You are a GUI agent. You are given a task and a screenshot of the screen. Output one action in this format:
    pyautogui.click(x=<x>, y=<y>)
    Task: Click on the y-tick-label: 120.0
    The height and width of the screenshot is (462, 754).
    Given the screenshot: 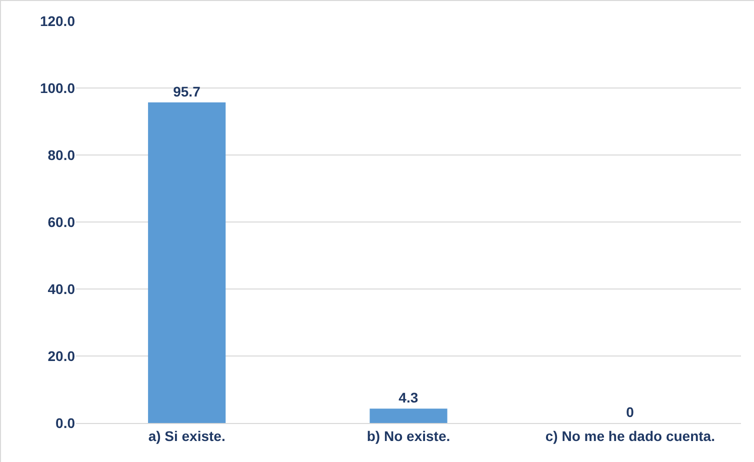 What is the action you would take?
    pyautogui.click(x=58, y=20)
    